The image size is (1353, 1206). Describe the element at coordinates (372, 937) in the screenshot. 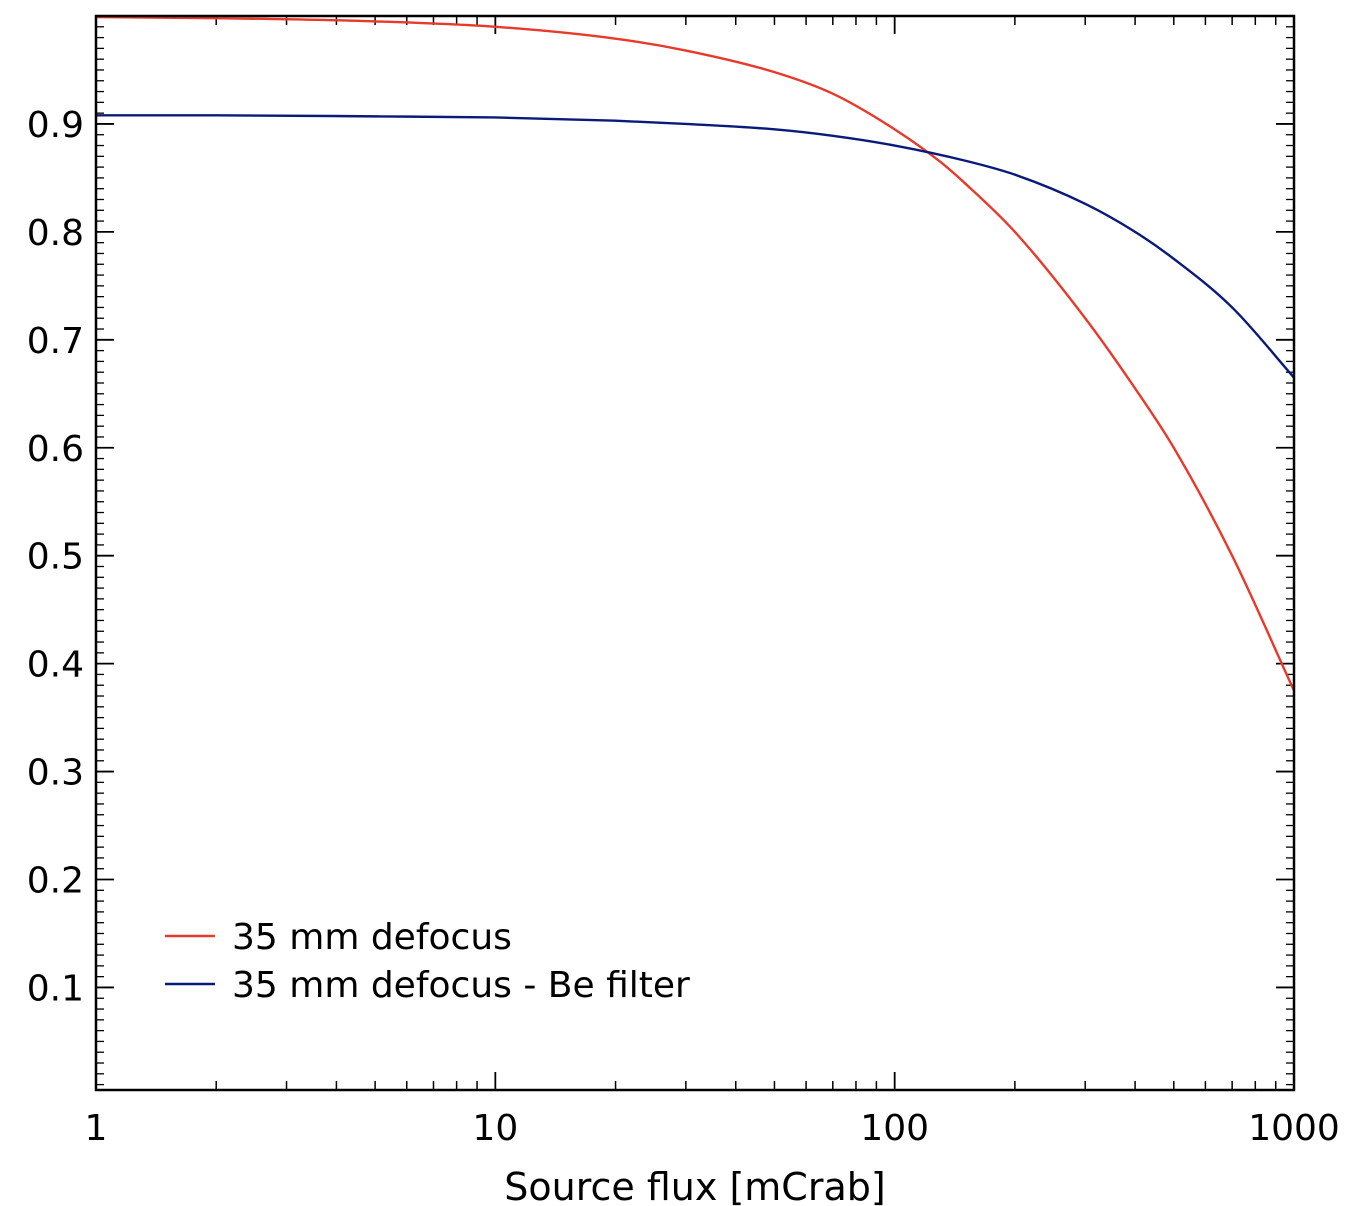

I see `legend-label-1: 35 mm defocus` at that location.